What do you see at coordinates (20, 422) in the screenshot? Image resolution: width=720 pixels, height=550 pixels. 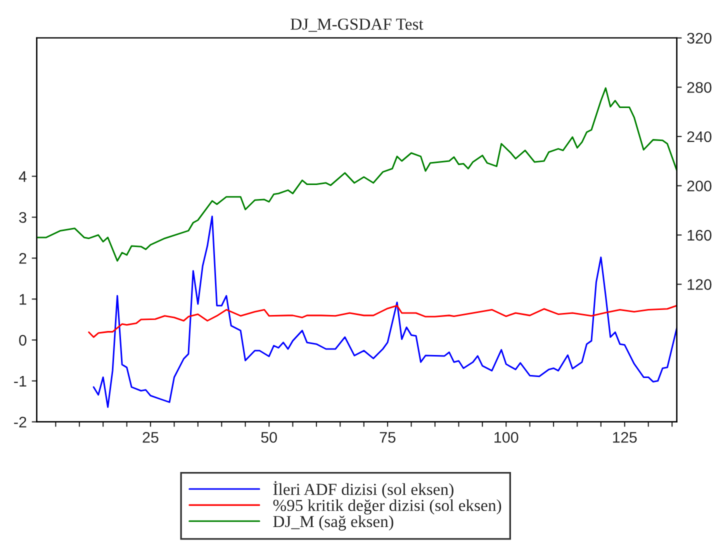 I see `y-tick-label: -2` at bounding box center [20, 422].